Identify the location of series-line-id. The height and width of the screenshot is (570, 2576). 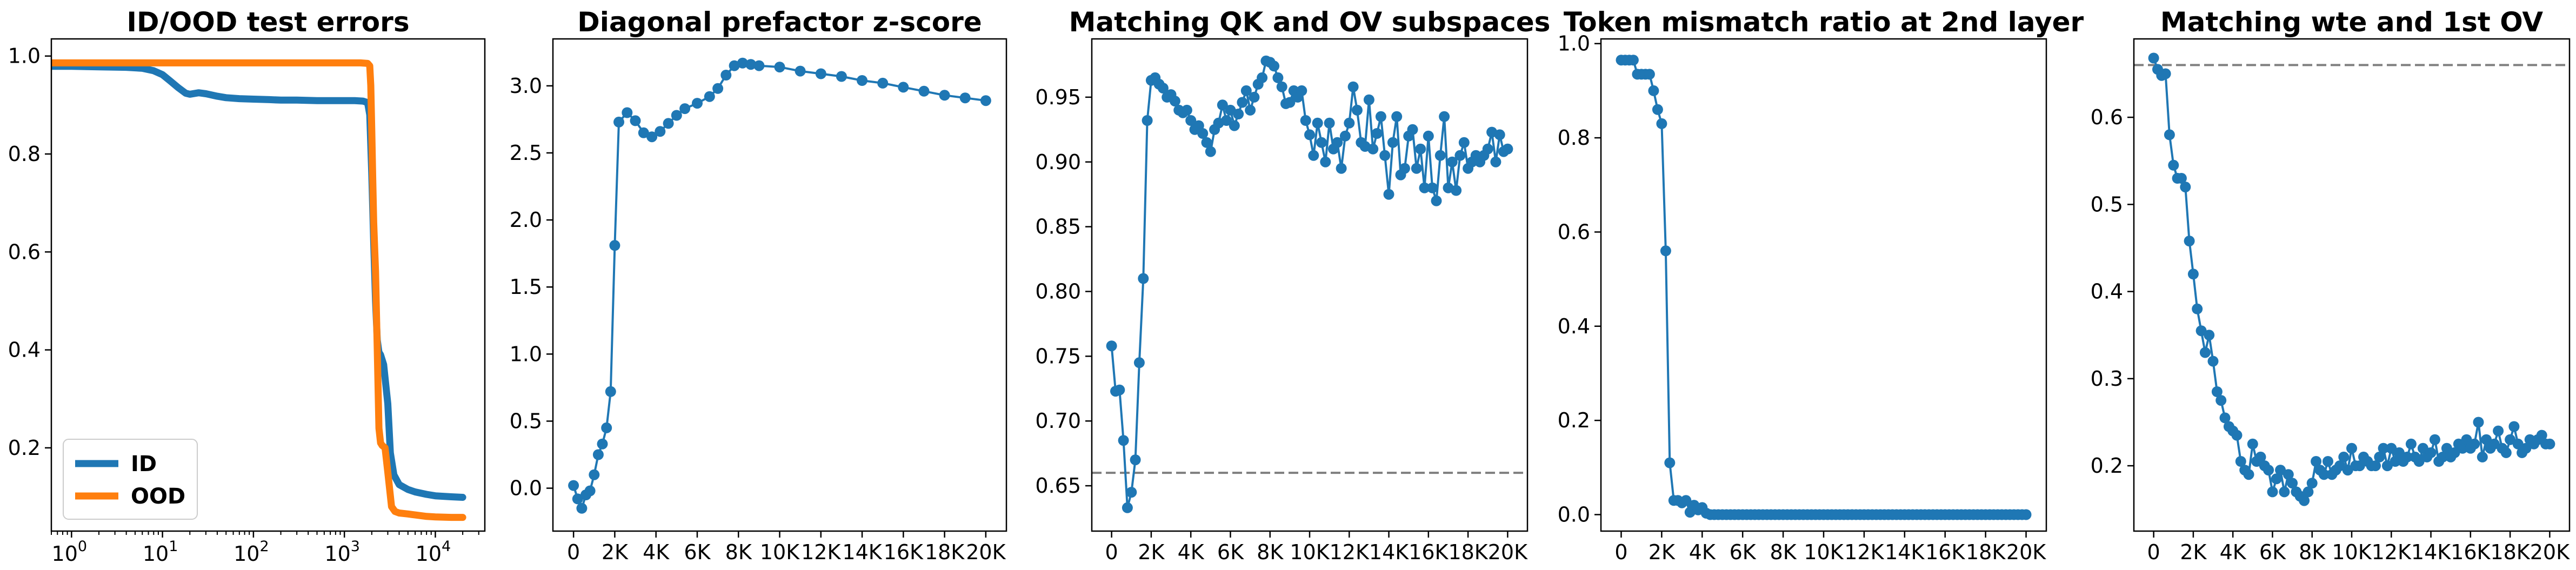
(258, 282).